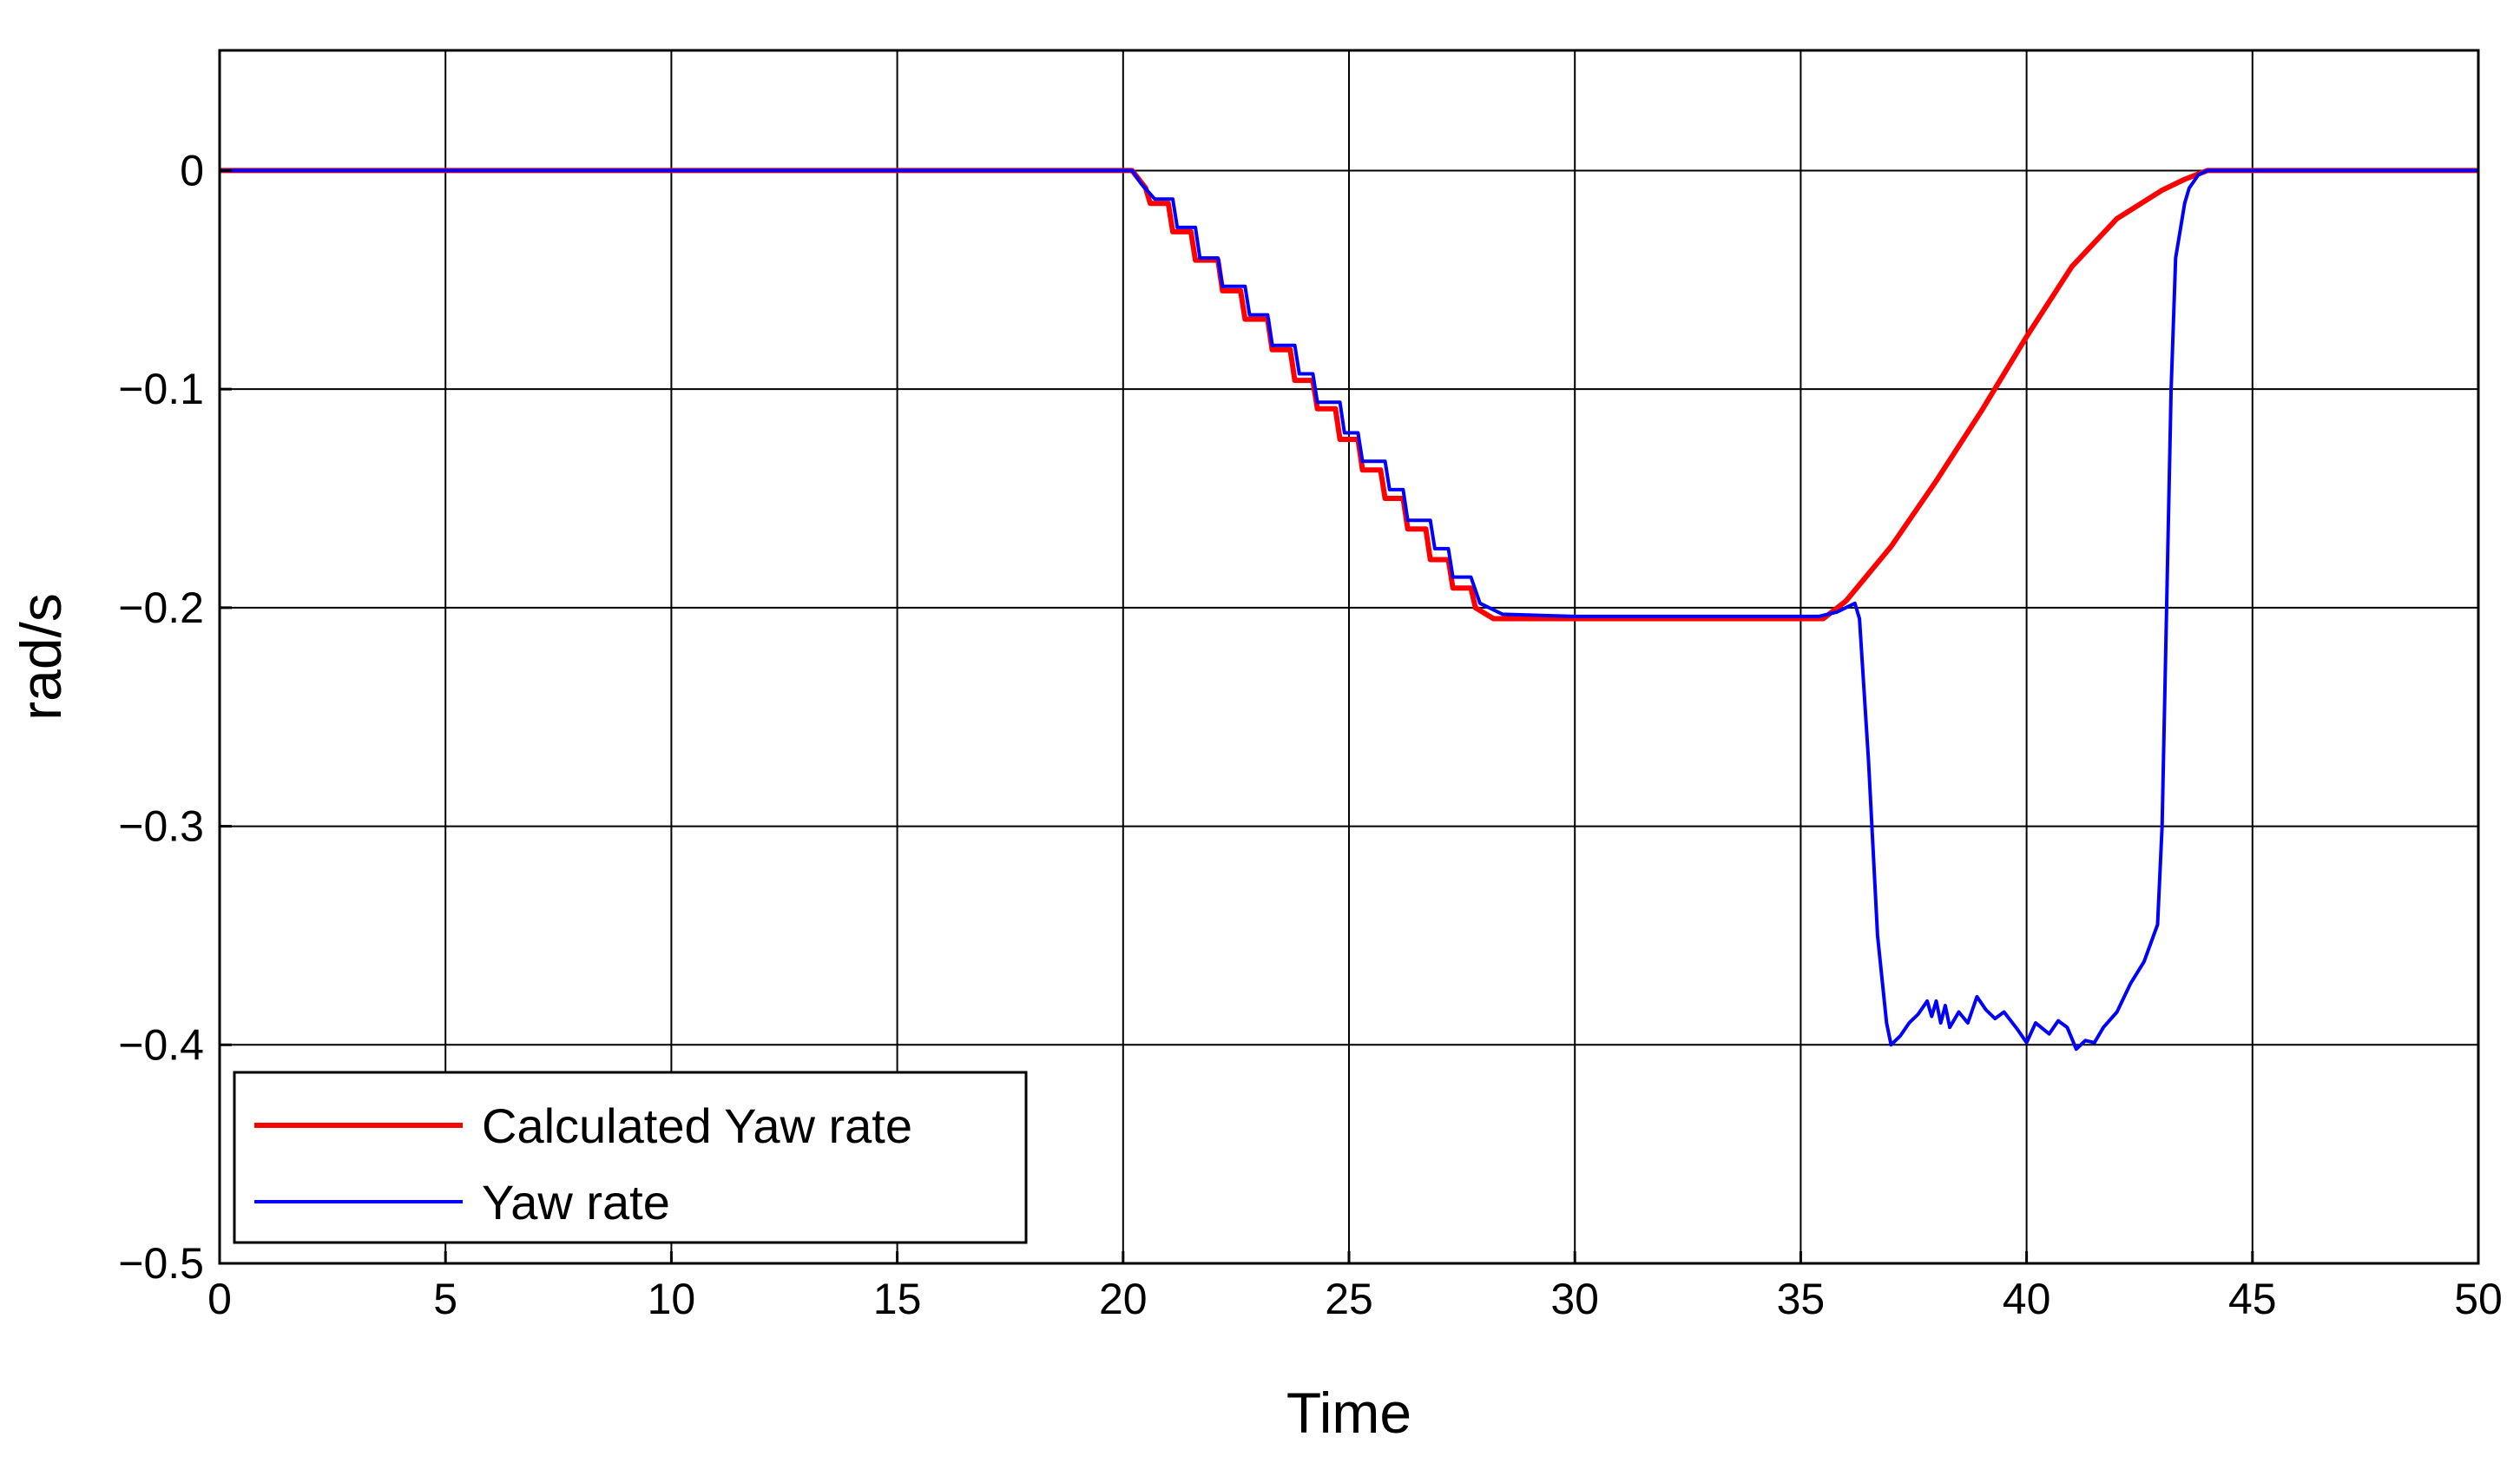 The image size is (2520, 1457). What do you see at coordinates (1123, 1299) in the screenshot?
I see `x-tick-label: 20` at bounding box center [1123, 1299].